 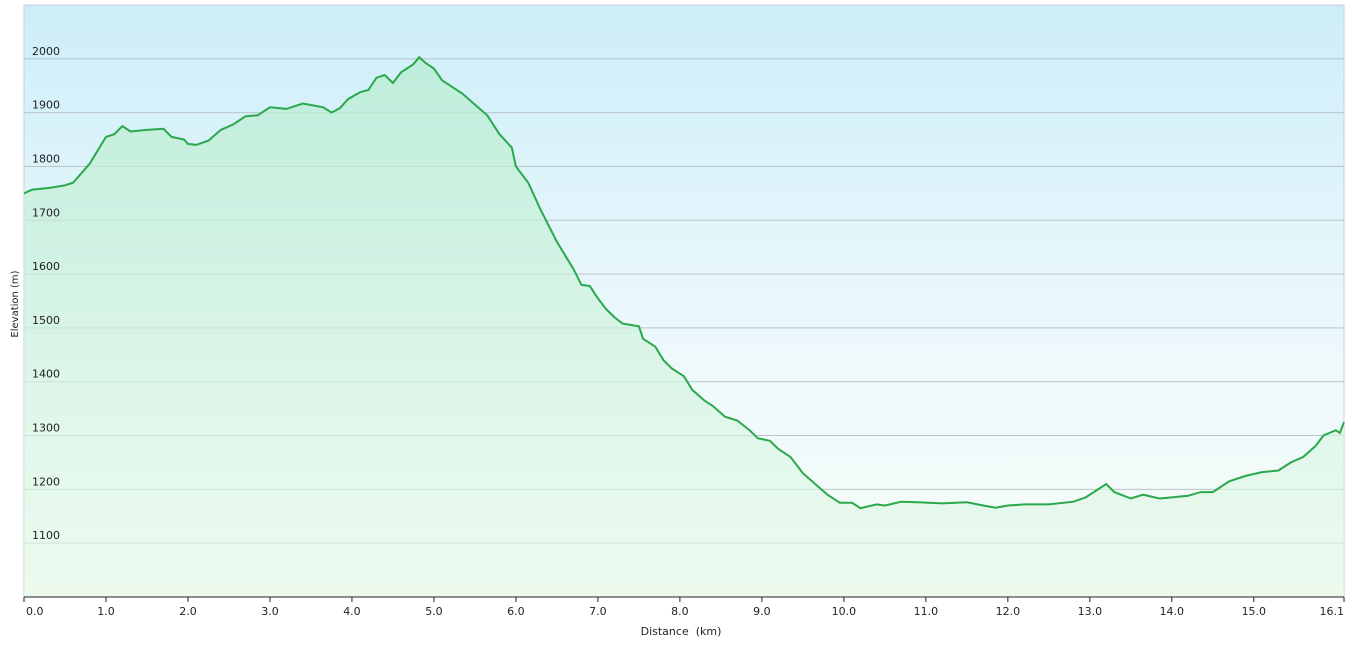 I want to click on x-tick-label: 7.0, so click(x=598, y=611).